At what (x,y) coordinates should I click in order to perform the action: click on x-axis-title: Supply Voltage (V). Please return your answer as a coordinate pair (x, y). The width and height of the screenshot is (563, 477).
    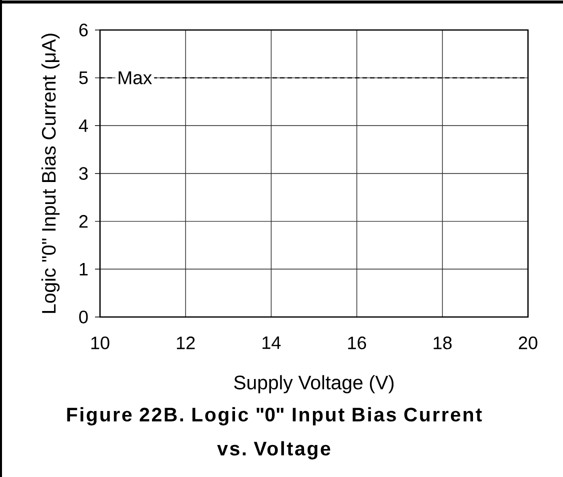
    Looking at the image, I should click on (314, 384).